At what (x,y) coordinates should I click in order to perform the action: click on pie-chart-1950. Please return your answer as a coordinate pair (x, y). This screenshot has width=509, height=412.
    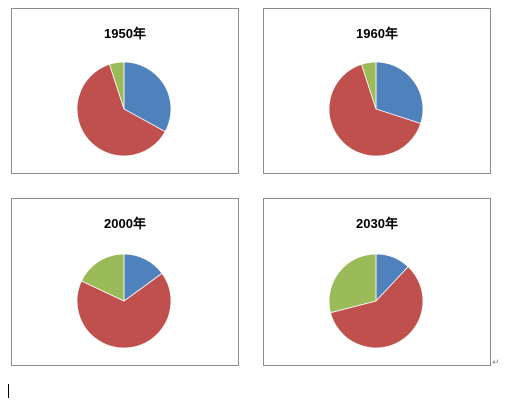
    Looking at the image, I should click on (124, 109).